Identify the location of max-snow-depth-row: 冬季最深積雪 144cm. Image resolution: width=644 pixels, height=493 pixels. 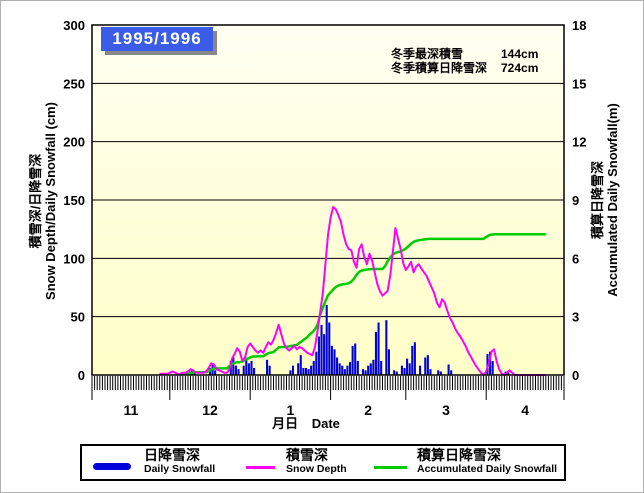
(464, 54).